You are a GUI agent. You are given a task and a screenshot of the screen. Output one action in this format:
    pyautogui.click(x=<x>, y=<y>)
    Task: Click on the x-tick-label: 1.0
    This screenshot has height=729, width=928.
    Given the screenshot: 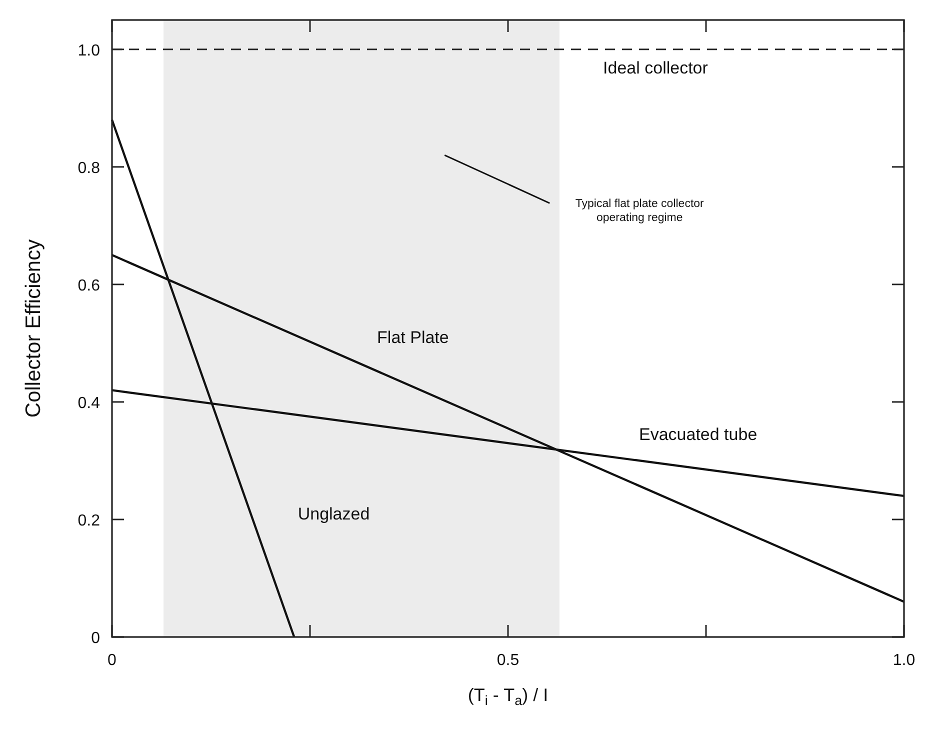 What is the action you would take?
    pyautogui.click(x=904, y=660)
    